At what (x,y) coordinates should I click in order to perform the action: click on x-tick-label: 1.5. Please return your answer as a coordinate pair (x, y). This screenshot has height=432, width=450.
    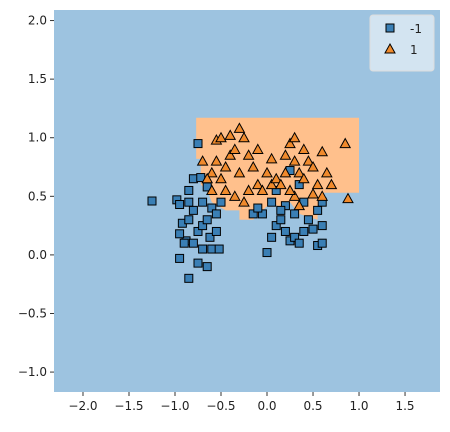
    Looking at the image, I should click on (404, 406).